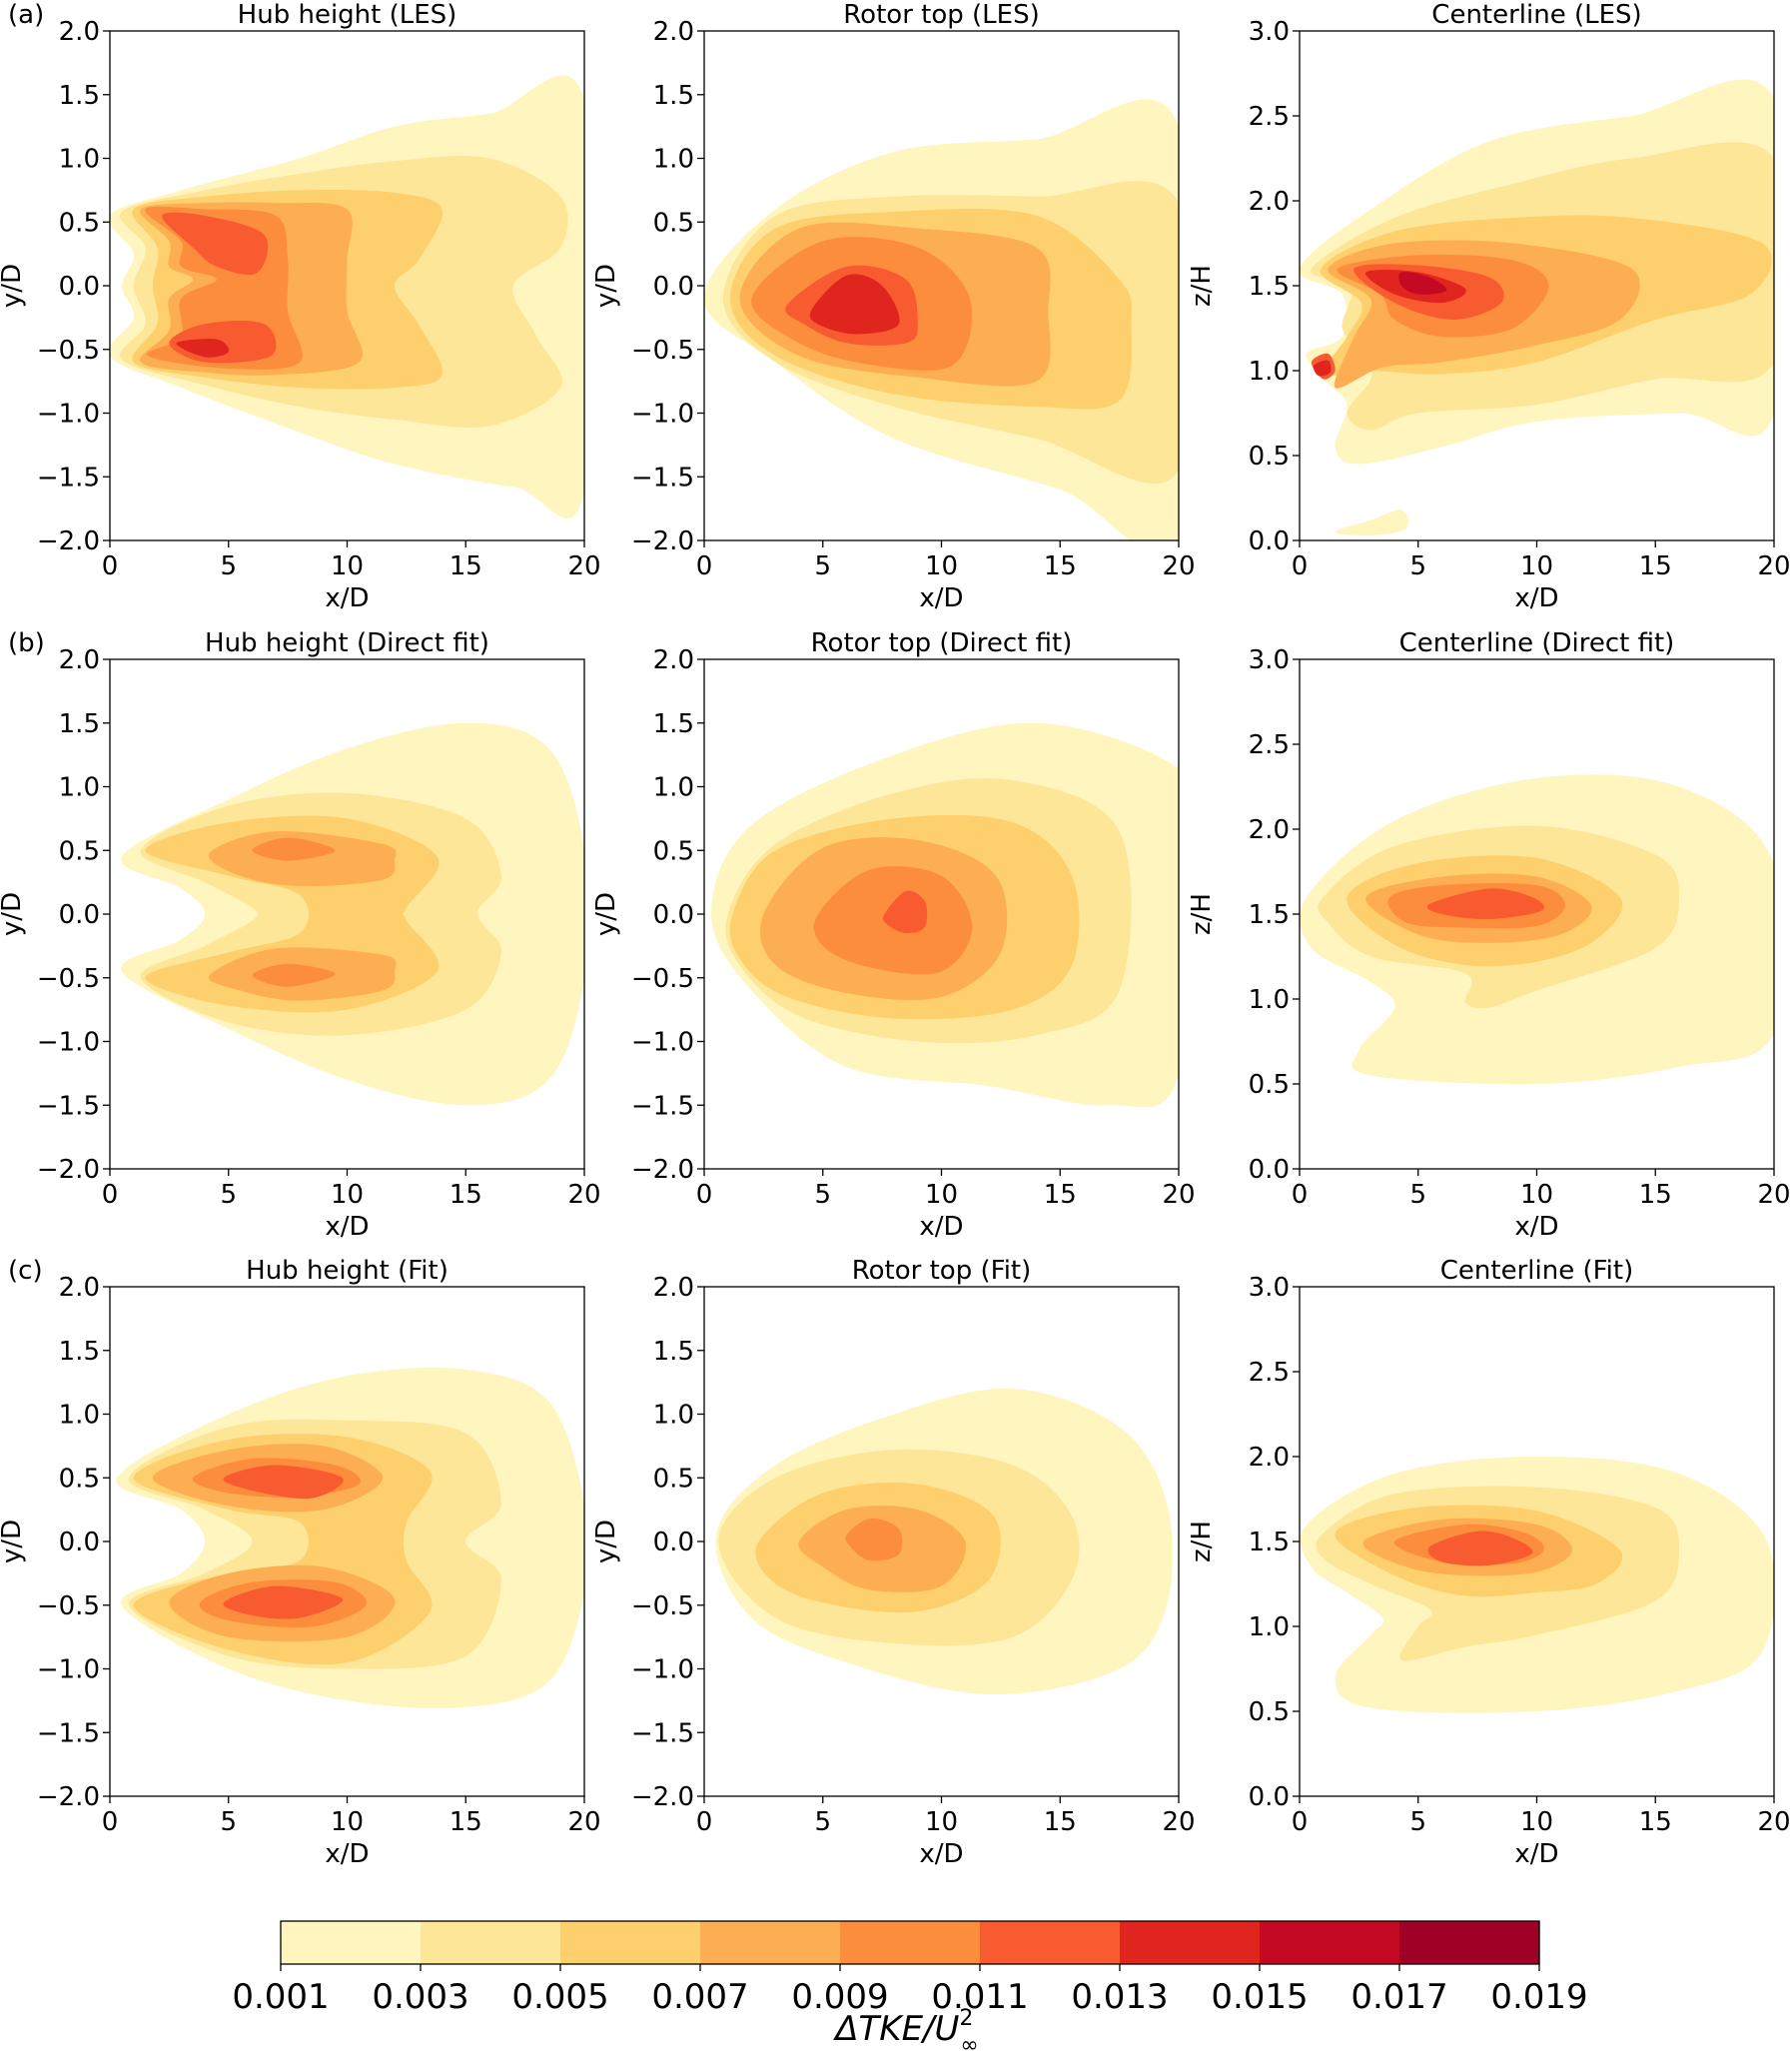  Describe the element at coordinates (25, 1271) in the screenshot. I see `row-label: (c)` at that location.